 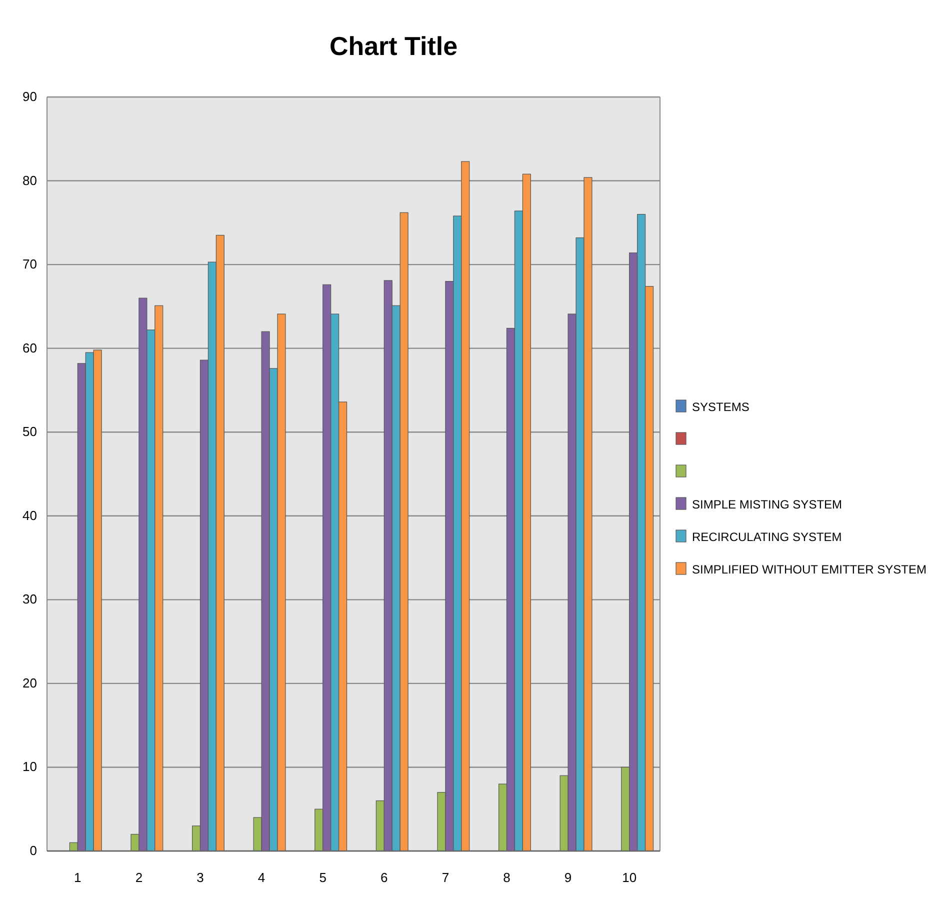 What do you see at coordinates (506, 877) in the screenshot?
I see `x-tick-label: 8` at bounding box center [506, 877].